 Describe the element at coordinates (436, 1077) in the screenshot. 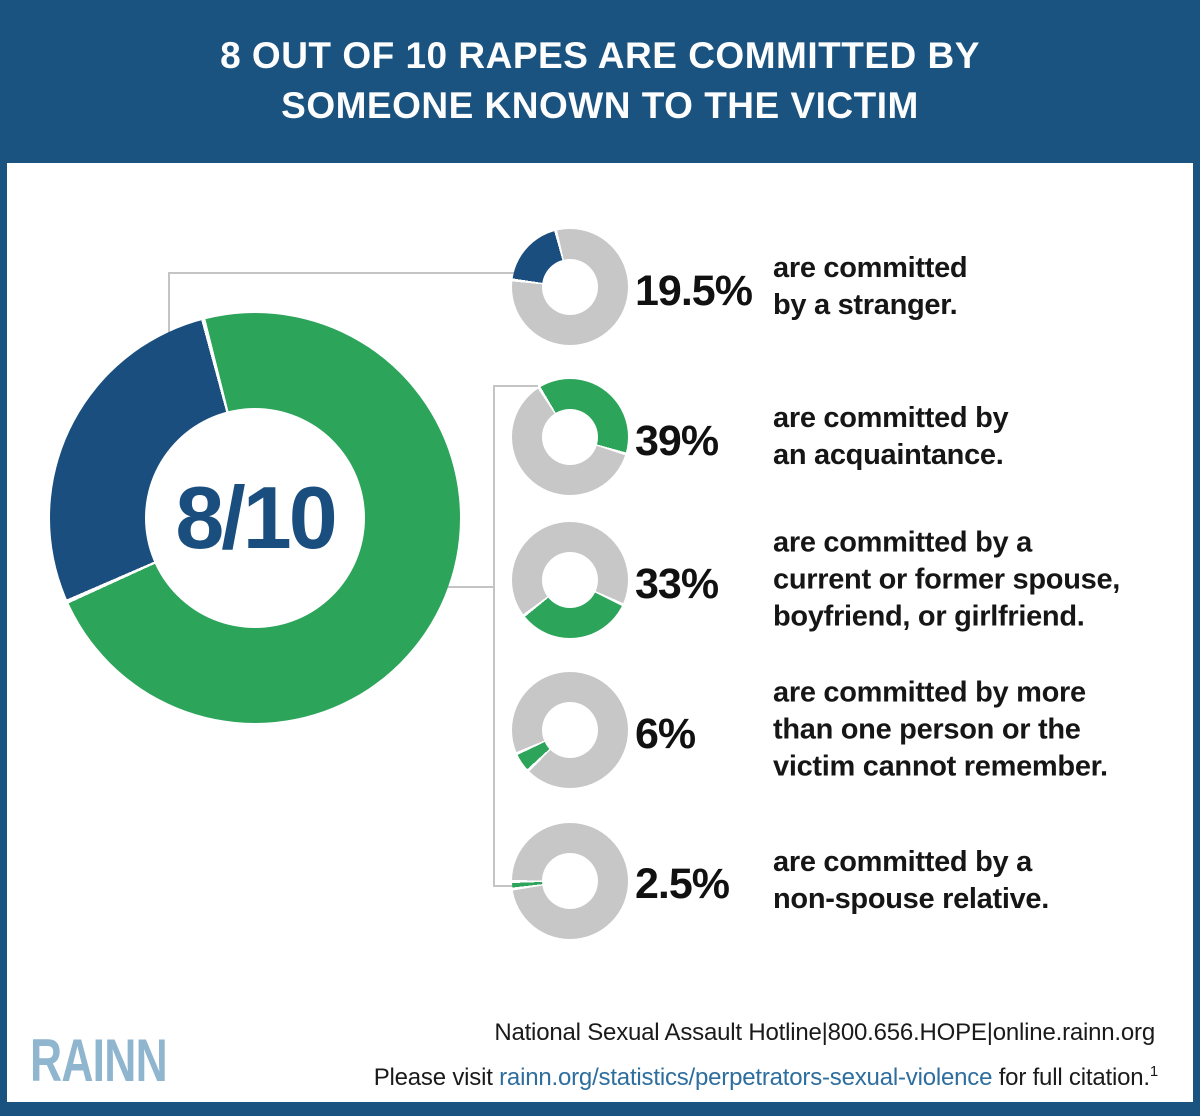

I see `citation-prefix: Please visit` at that location.